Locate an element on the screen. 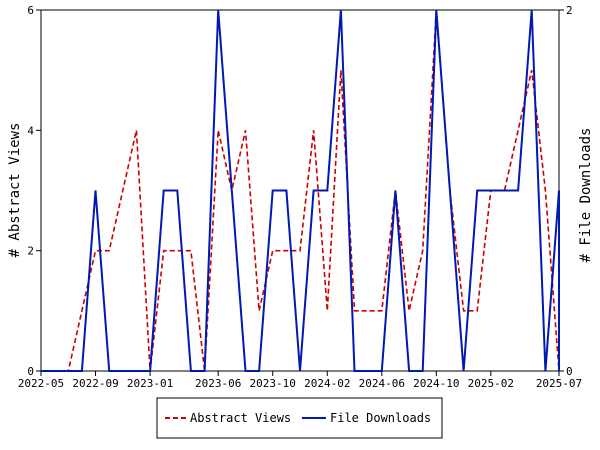 The image size is (600, 450). x-tick-label-5: 2024-02 is located at coordinates (327, 383).